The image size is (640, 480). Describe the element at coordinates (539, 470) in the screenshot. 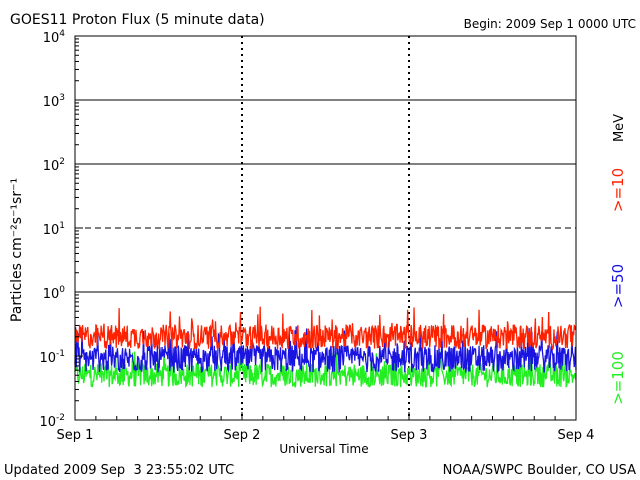

I see `source-credit: NOAA/SWPC Boulder, CO USA` at that location.